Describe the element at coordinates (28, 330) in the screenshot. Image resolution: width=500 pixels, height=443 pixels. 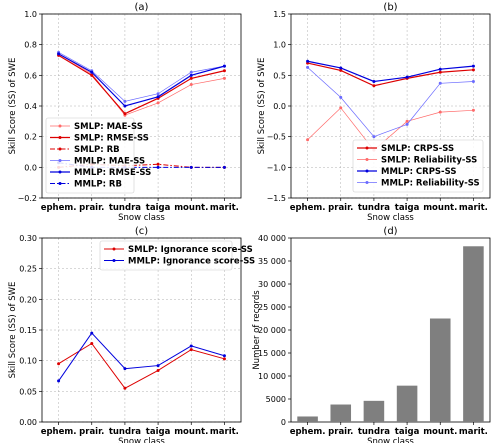
I see `y-tick-label: 0.15` at that location.